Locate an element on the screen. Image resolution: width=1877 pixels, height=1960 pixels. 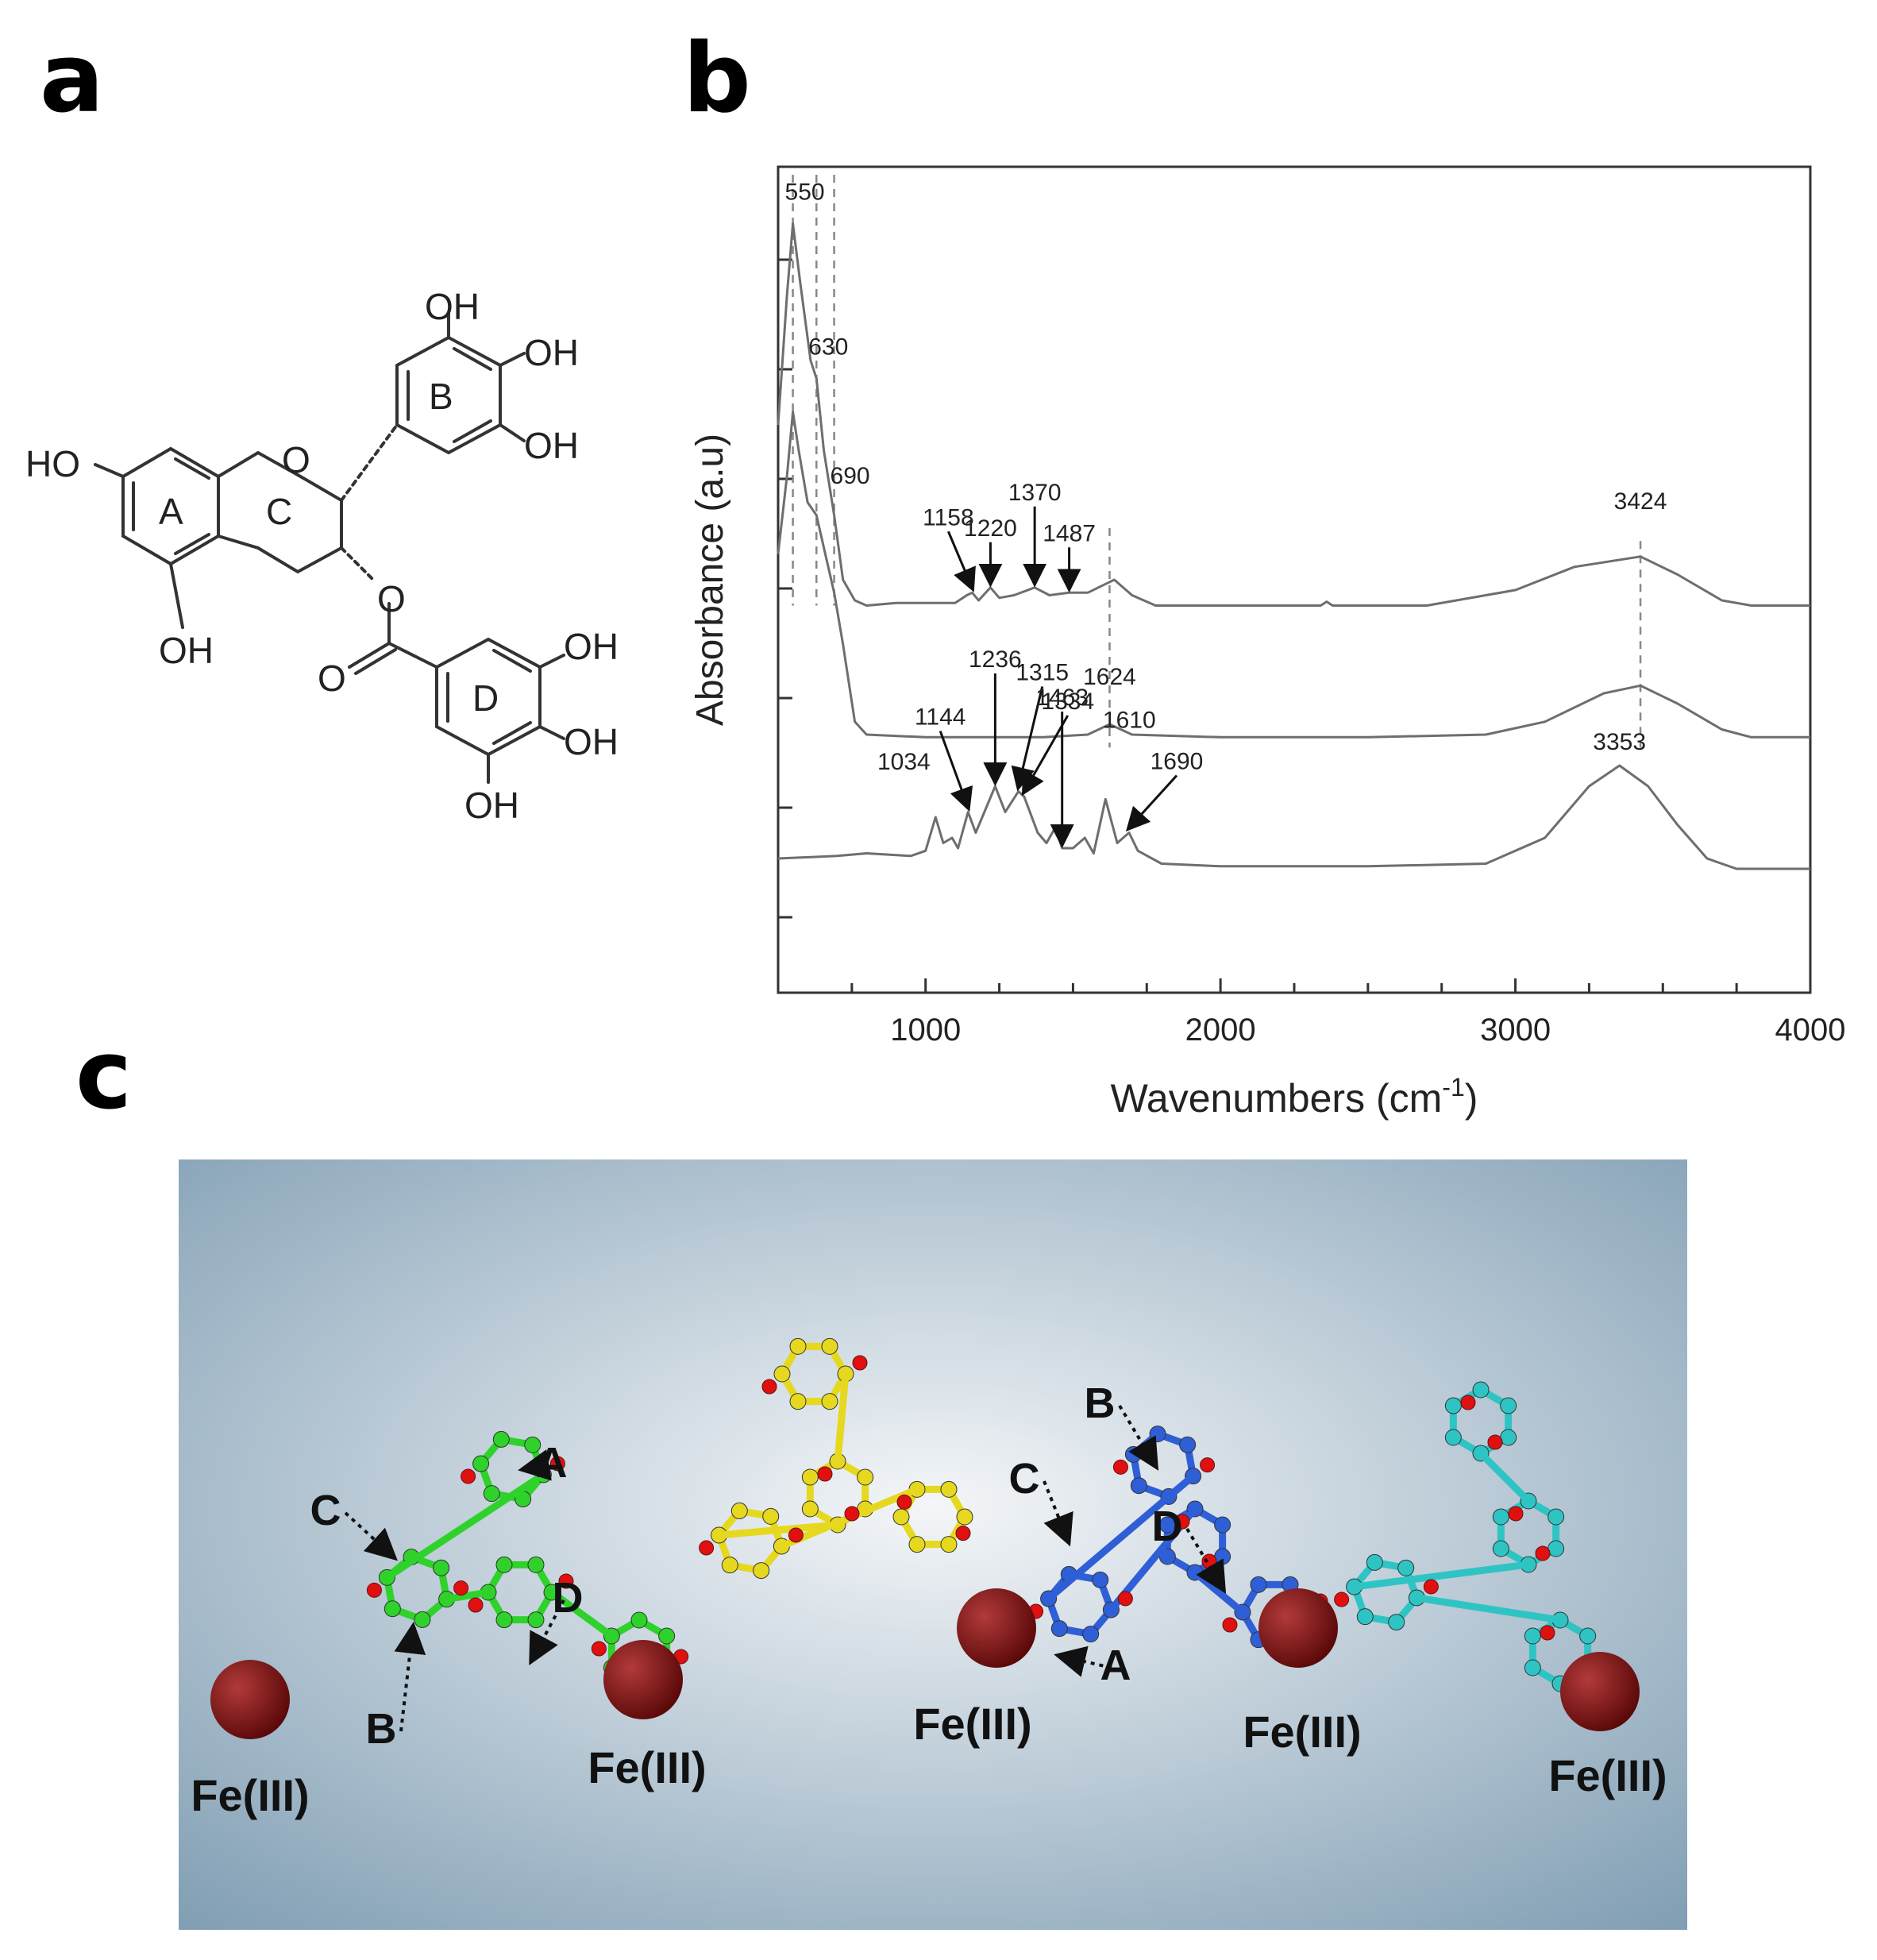
label-oh-d1: OH is located at coordinates (591, 646).